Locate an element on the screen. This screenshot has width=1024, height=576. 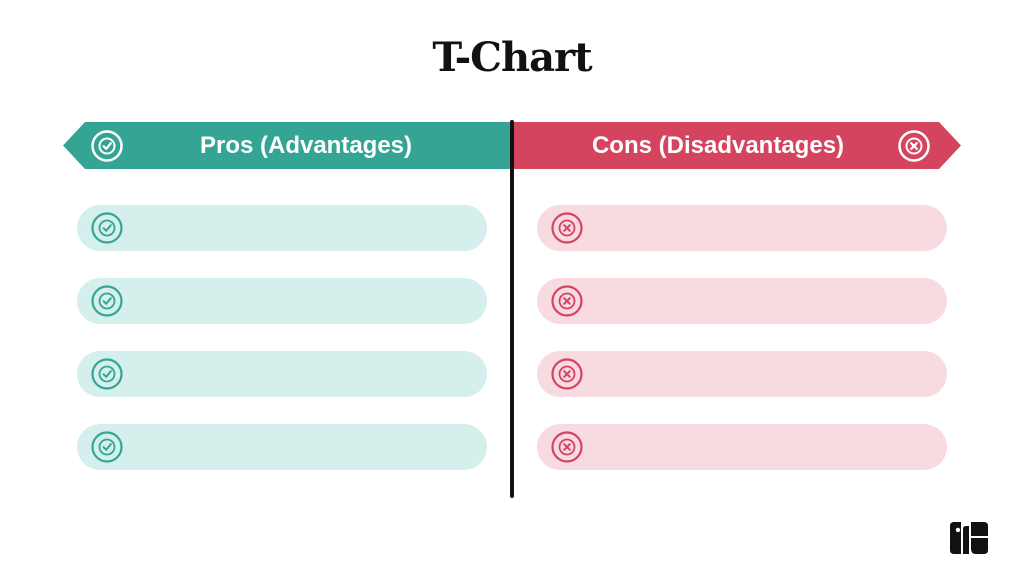
brand-logo-icon is located at coordinates (969, 538).